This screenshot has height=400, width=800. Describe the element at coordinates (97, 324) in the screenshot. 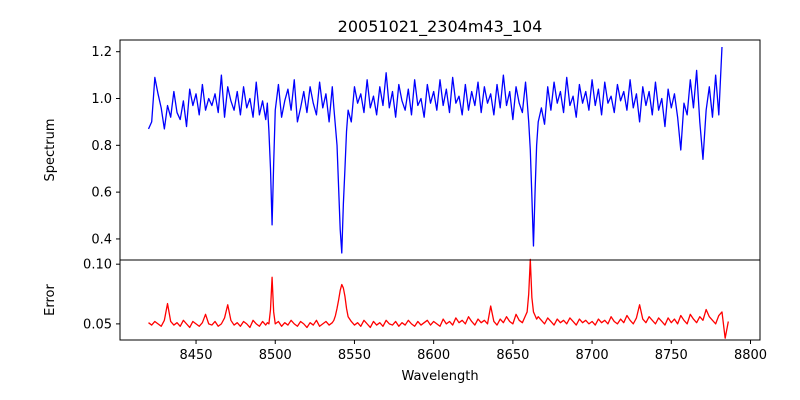

I see `error-y-tick-label: 0.05` at that location.